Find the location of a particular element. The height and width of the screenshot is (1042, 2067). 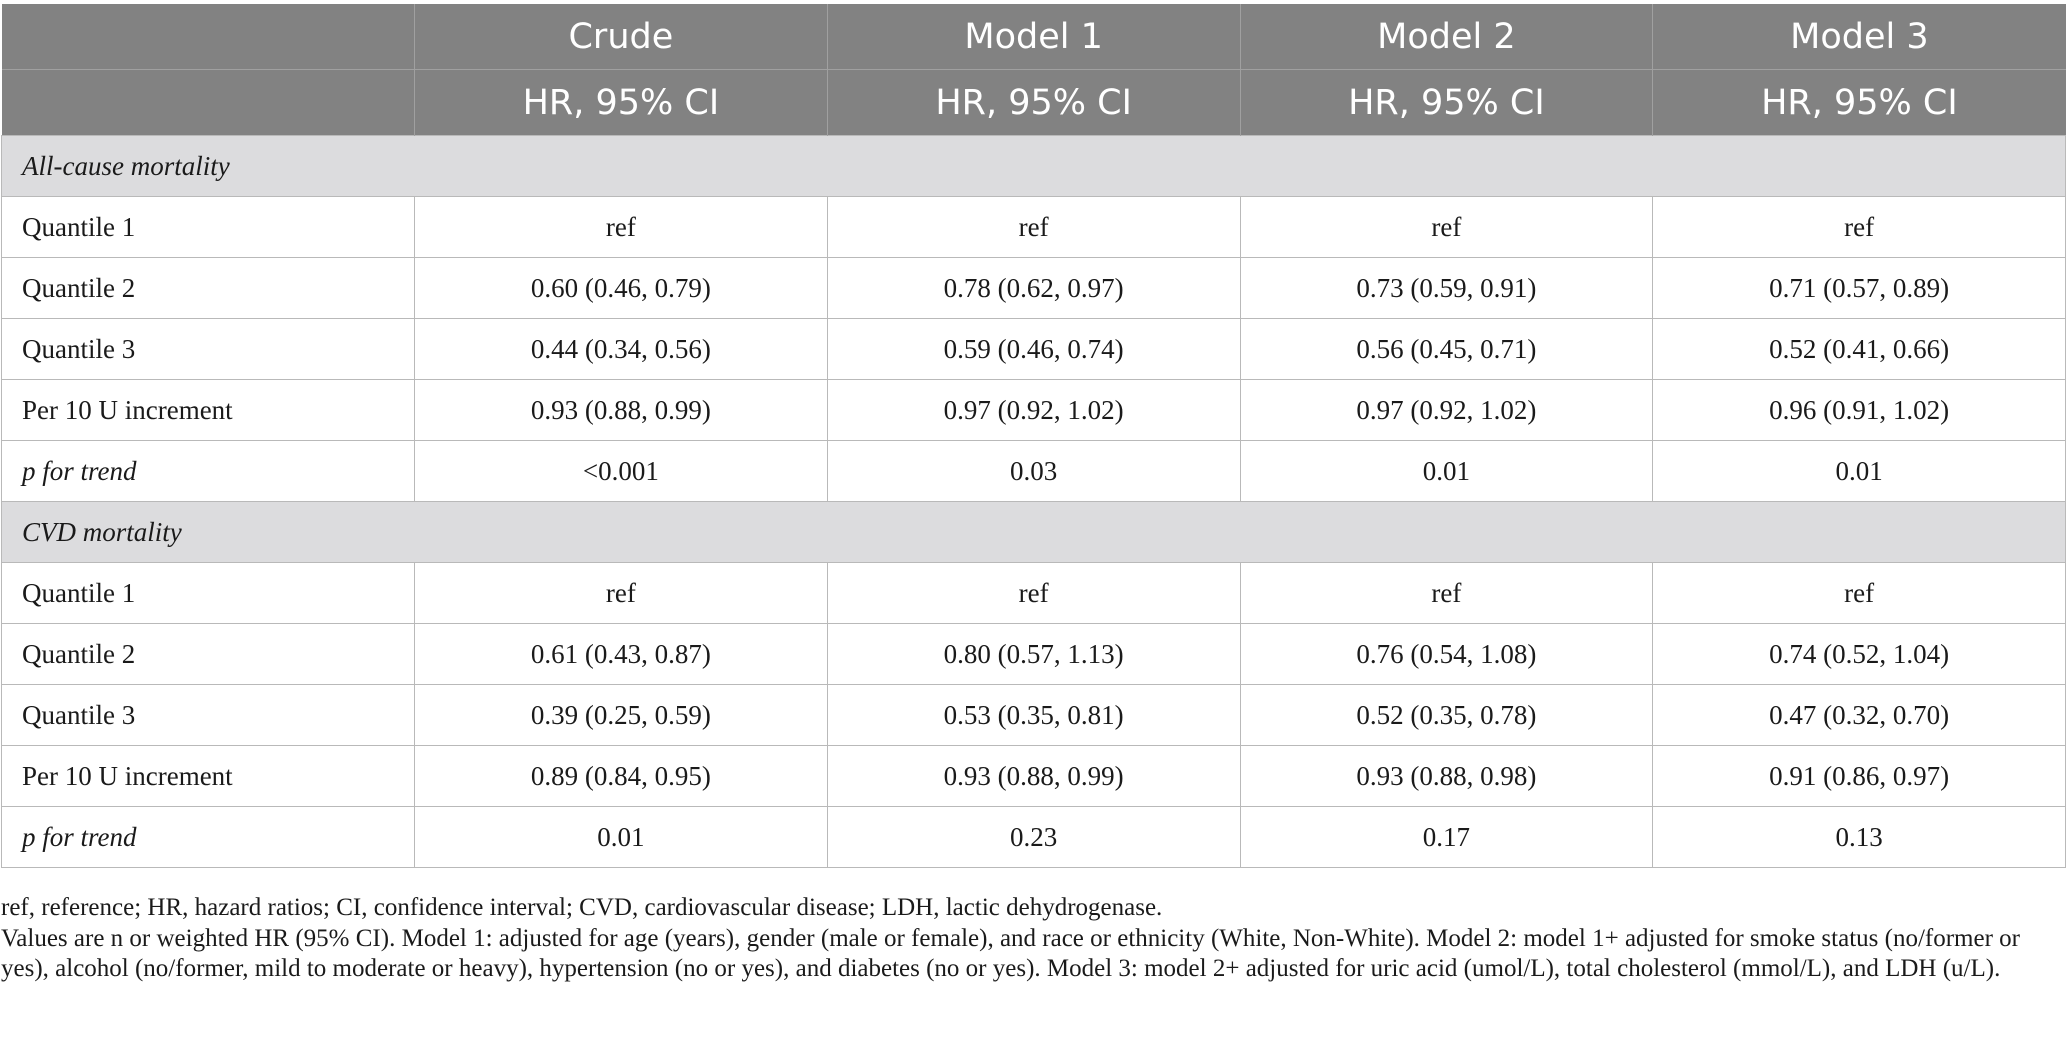

cell-model-1: 0.59 (0.46, 0.74) is located at coordinates (1033, 349).